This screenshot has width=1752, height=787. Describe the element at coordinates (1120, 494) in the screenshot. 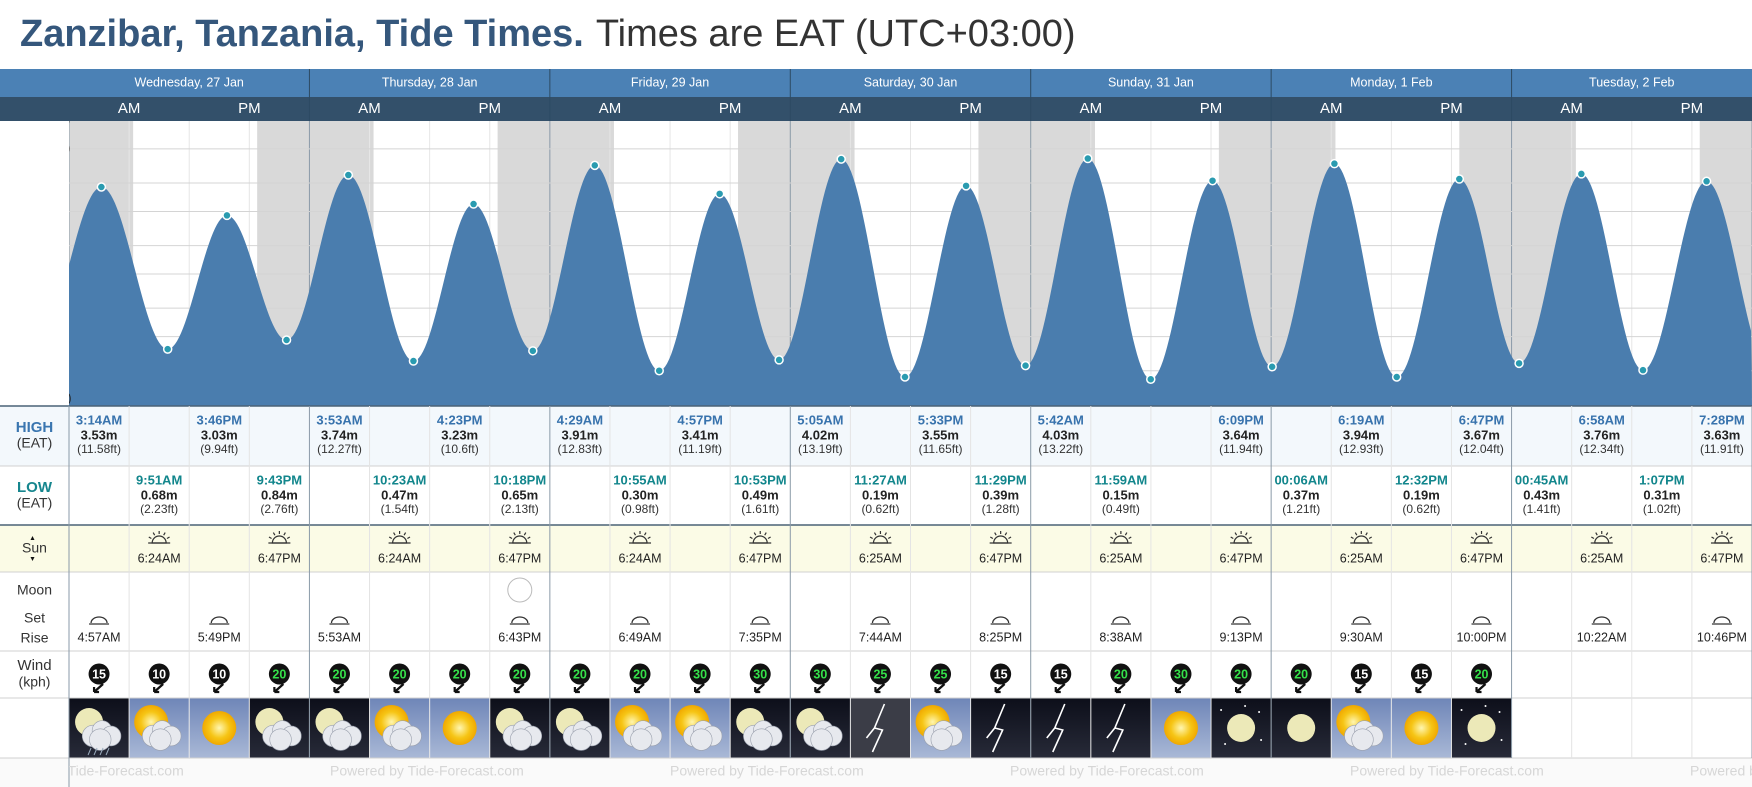

I see `tide-height: 0.15m` at that location.